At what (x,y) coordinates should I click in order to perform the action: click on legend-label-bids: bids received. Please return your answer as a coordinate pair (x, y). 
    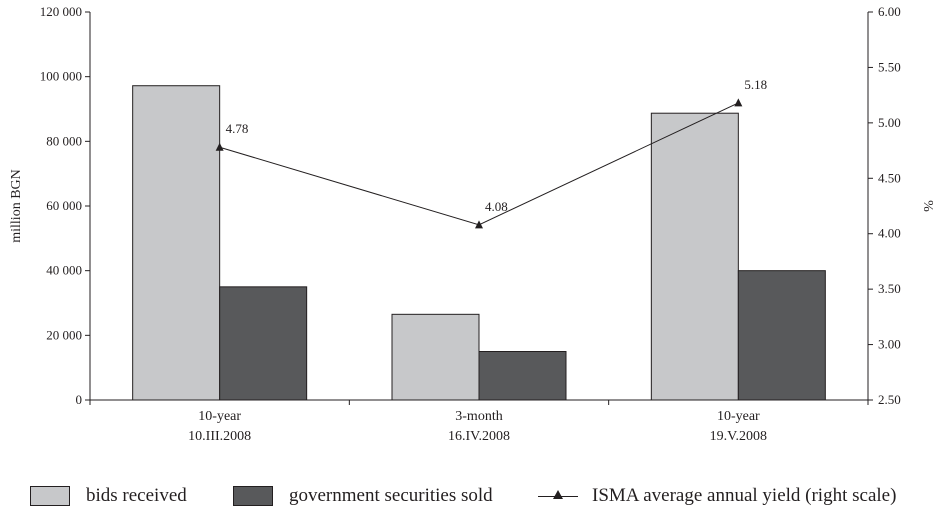
    Looking at the image, I should click on (136, 495).